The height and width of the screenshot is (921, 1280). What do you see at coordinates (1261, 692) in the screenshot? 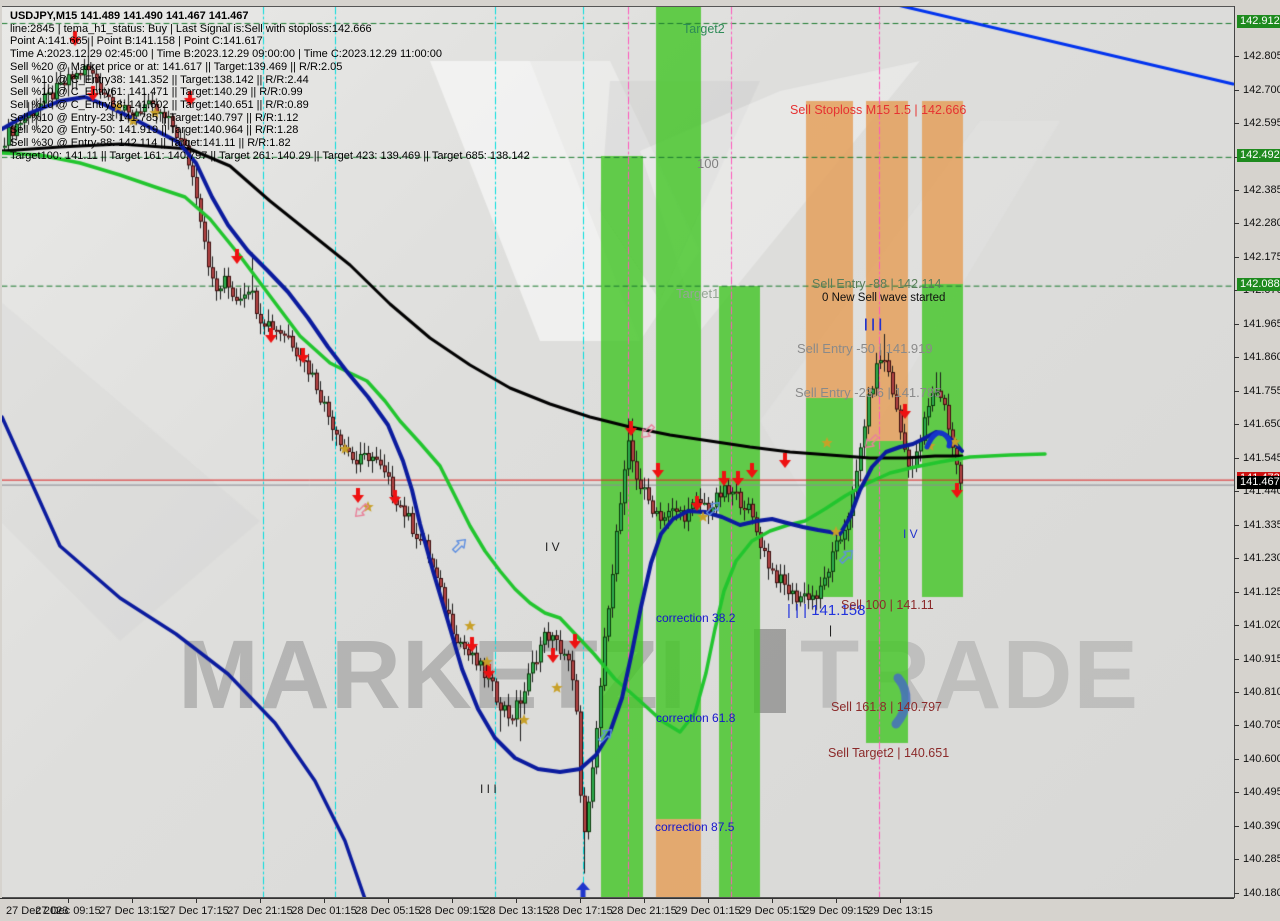
I see `price-axis-label: 140.810` at bounding box center [1261, 692].